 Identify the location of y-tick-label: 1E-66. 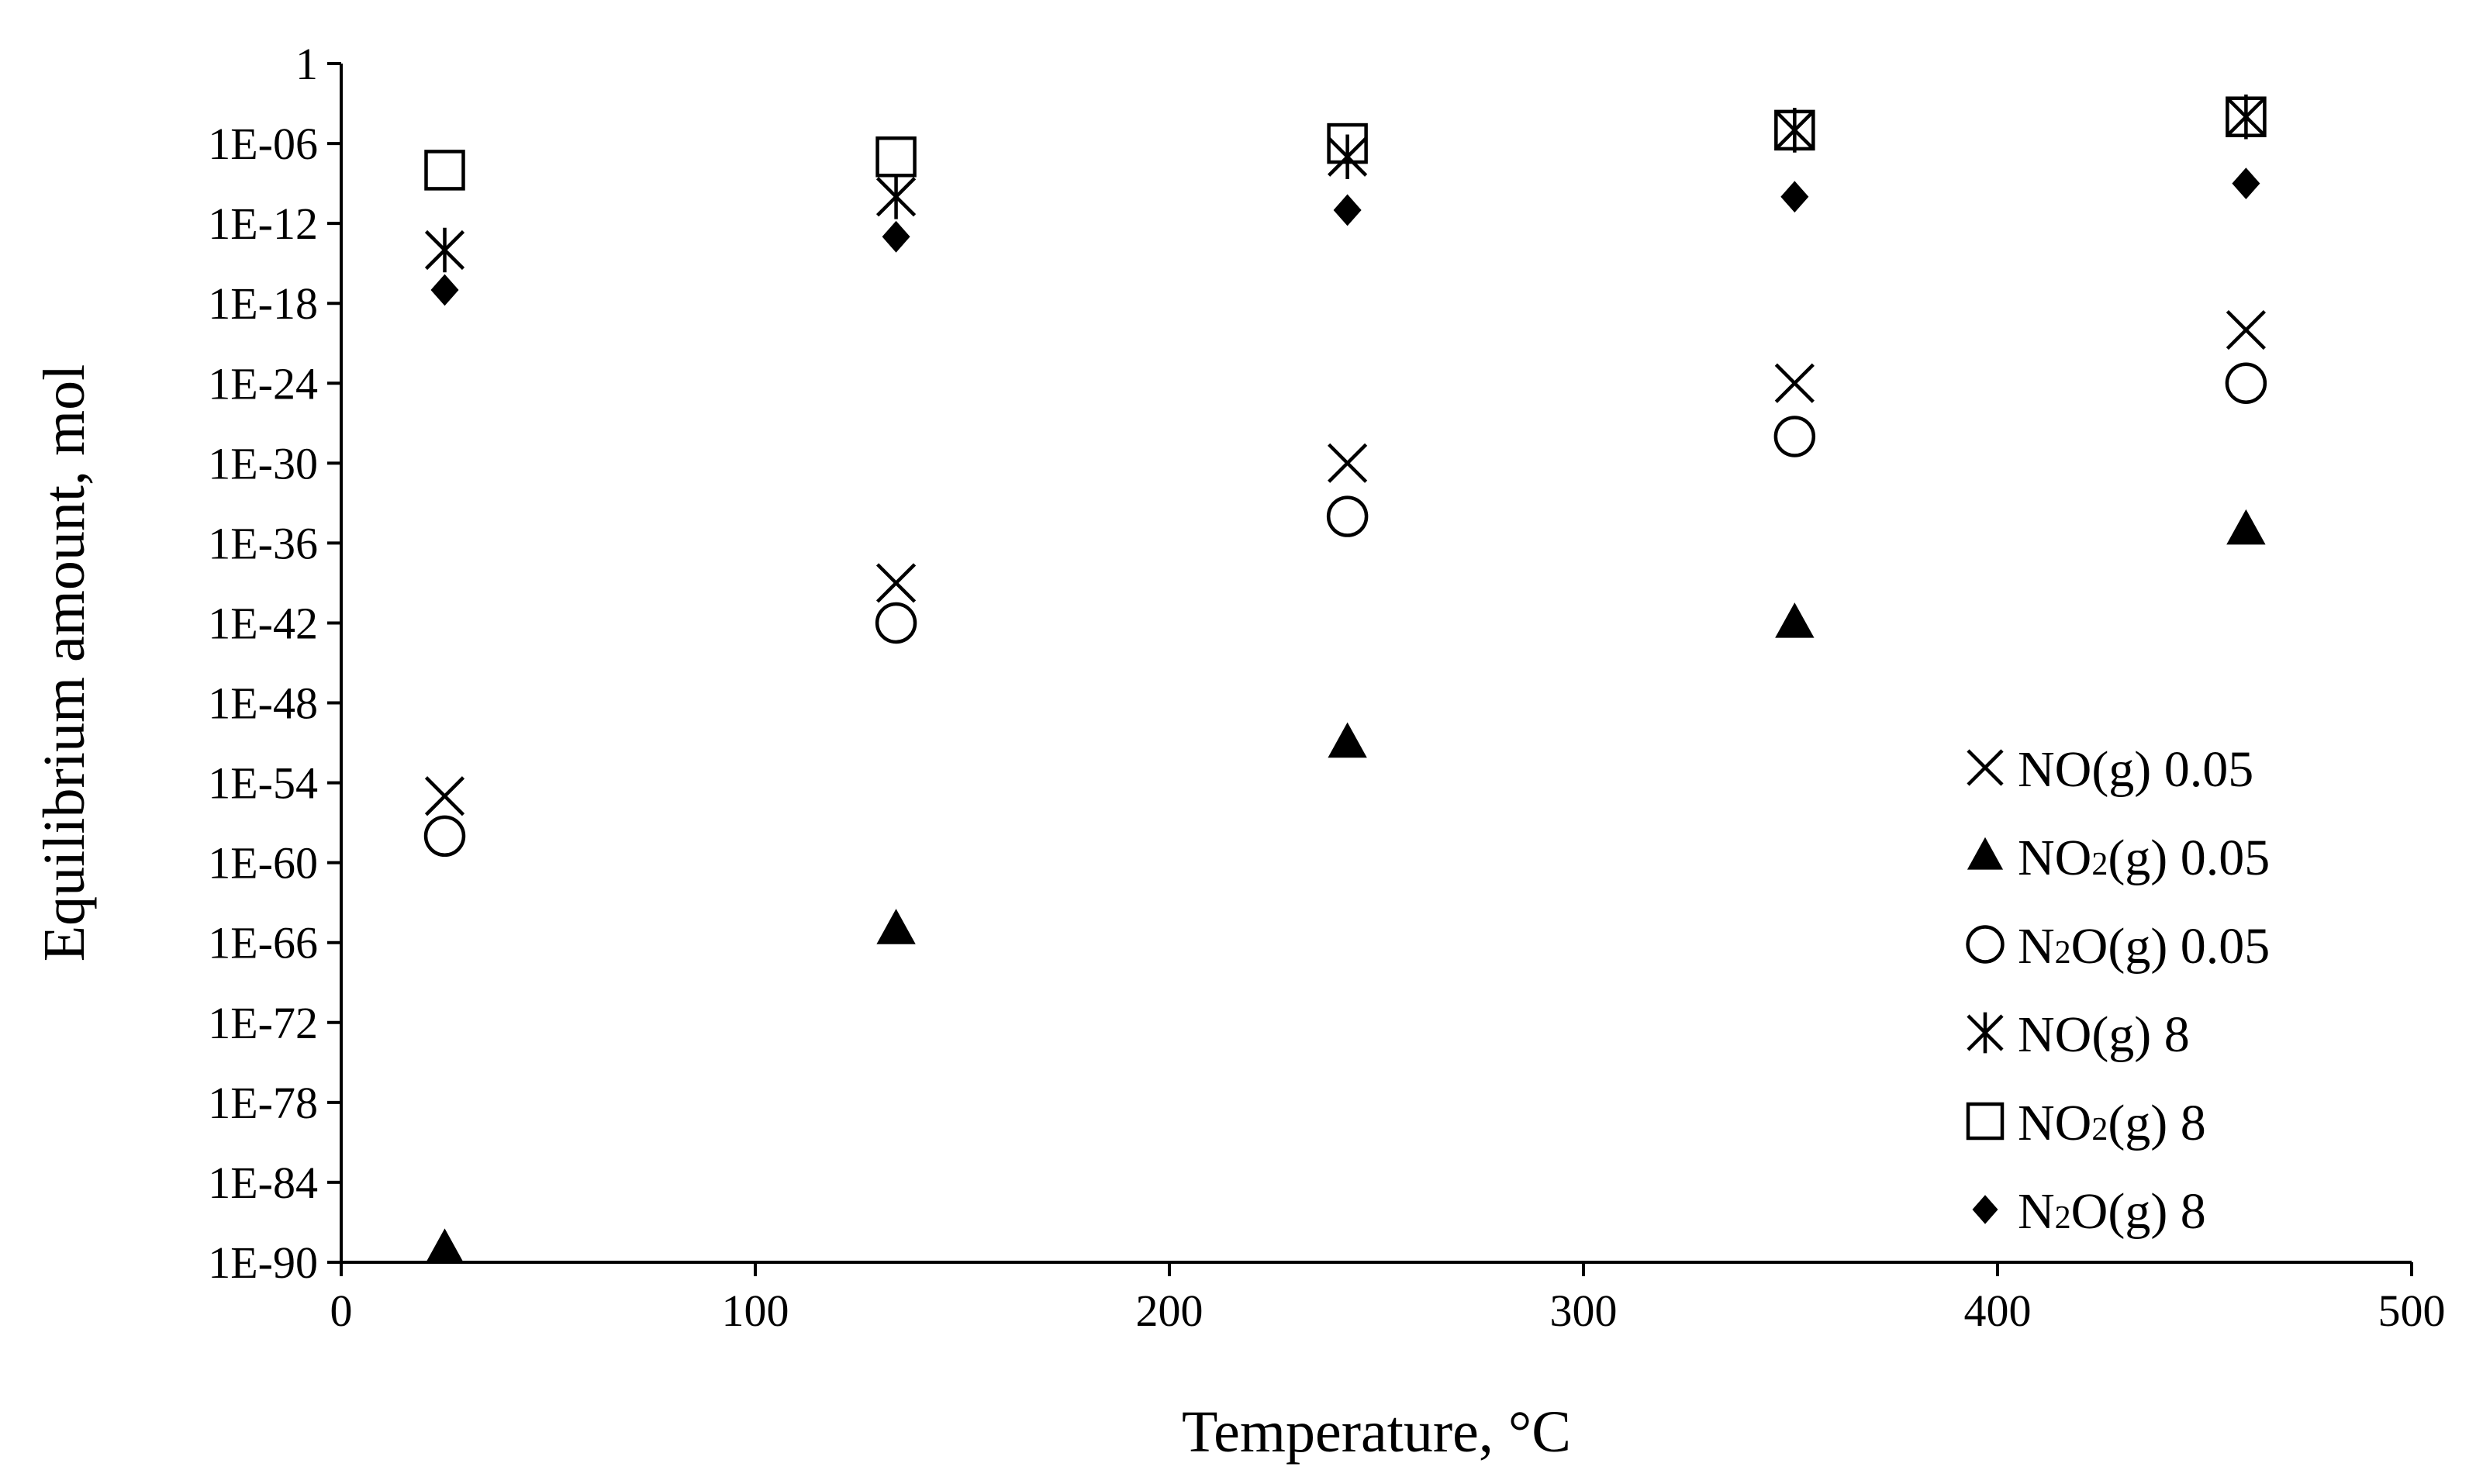
(263, 943).